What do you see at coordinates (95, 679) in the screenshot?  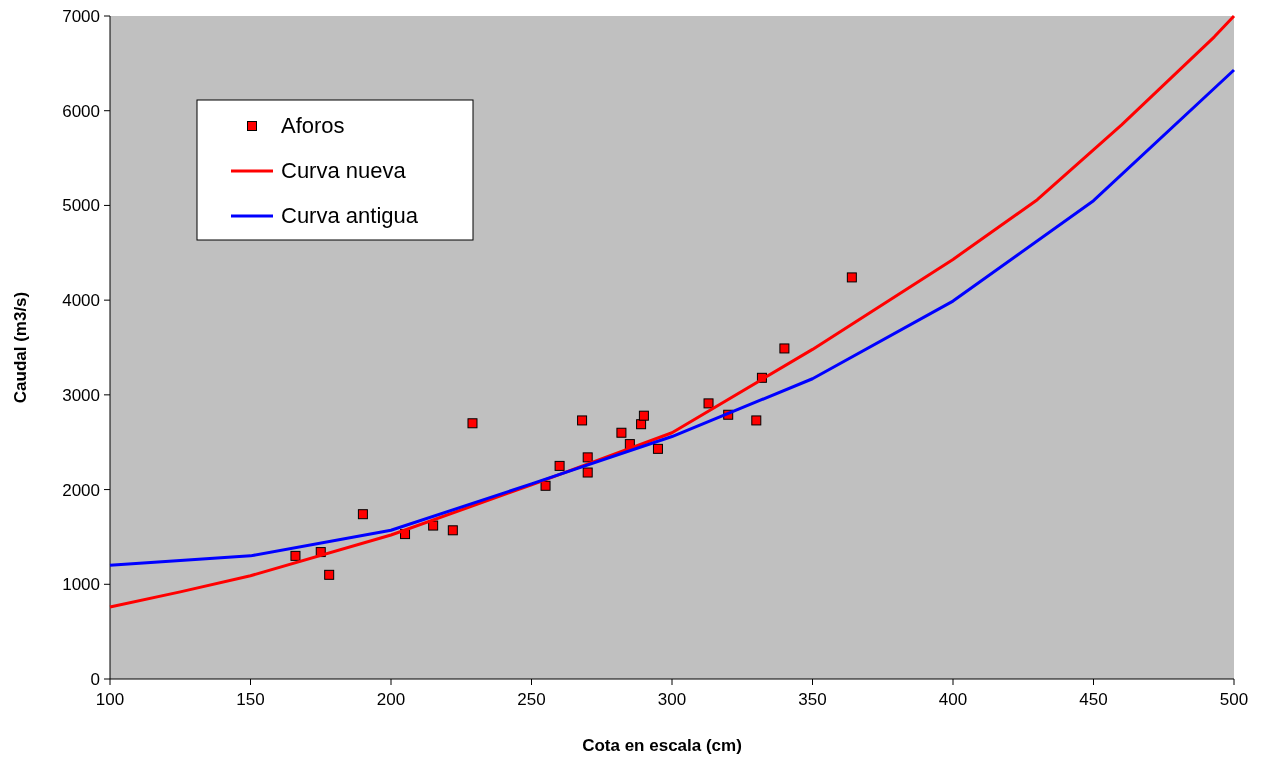 I see `y-tick-label: 0` at bounding box center [95, 679].